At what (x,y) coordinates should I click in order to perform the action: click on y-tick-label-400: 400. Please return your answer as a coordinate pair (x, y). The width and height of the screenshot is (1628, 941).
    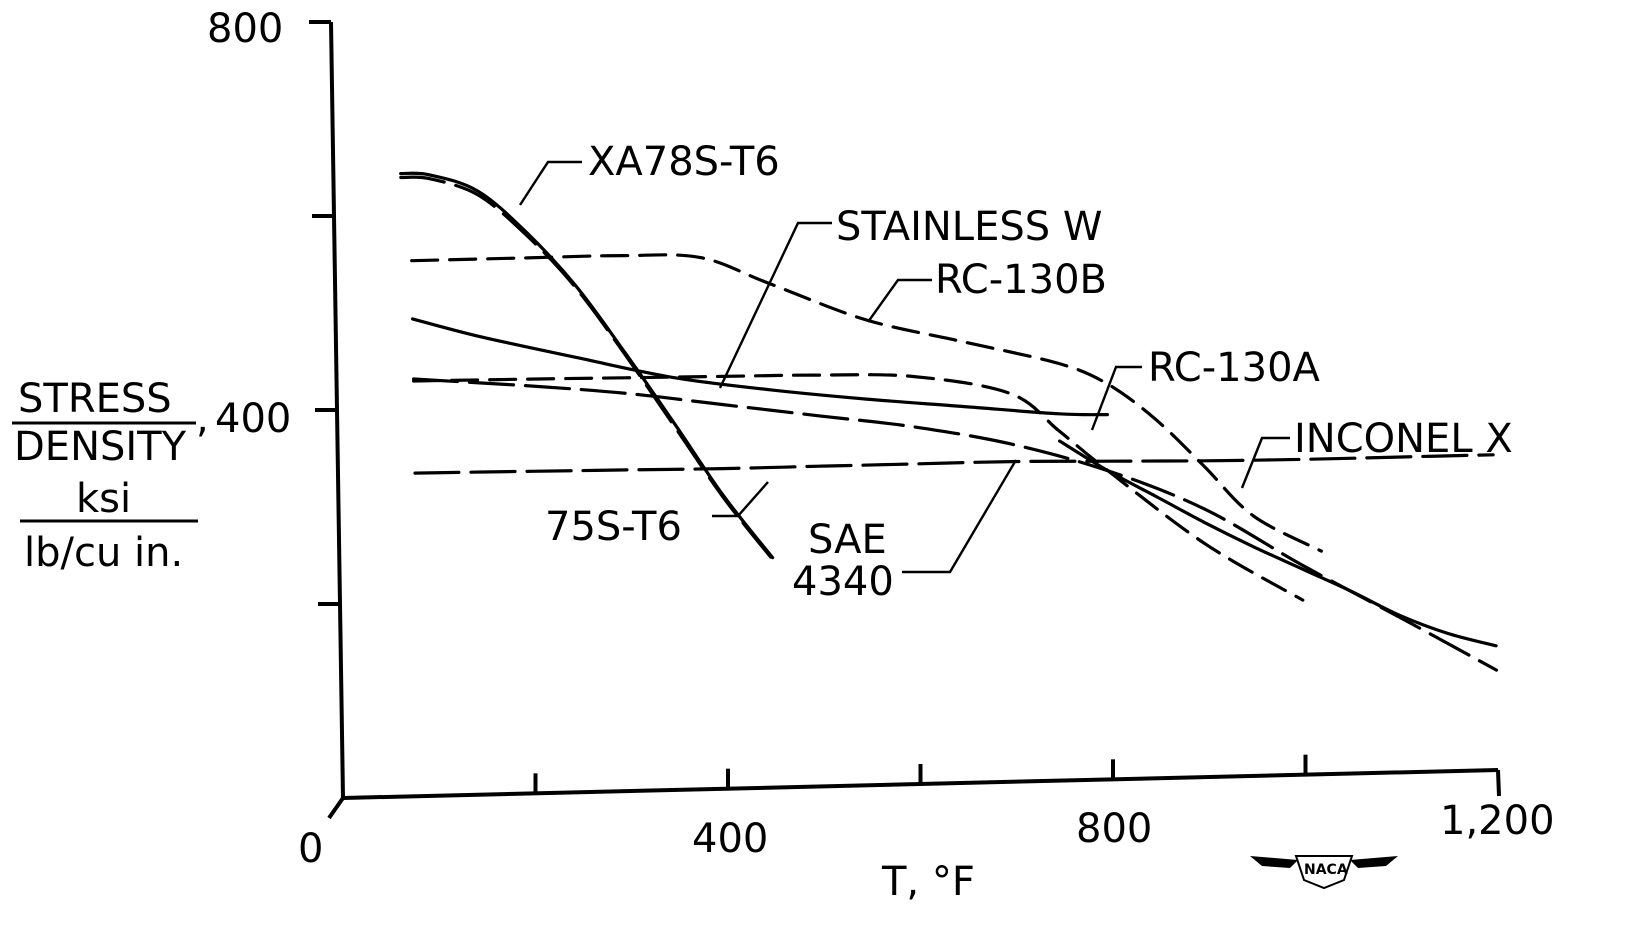
    Looking at the image, I should click on (253, 419).